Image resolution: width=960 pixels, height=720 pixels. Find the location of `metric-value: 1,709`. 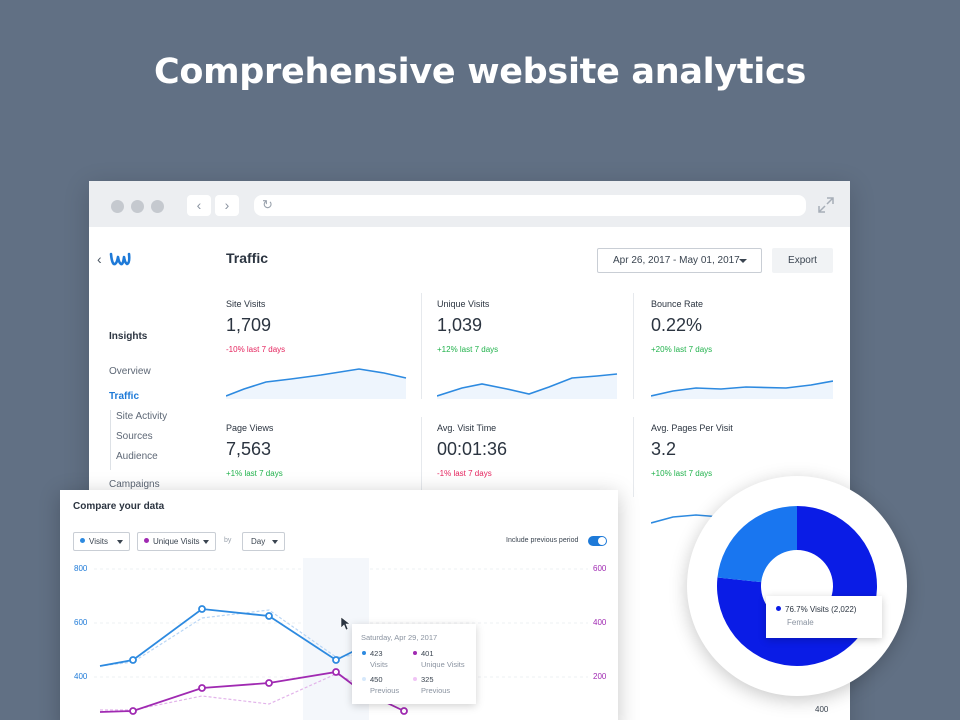

metric-value: 1,709 is located at coordinates (249, 325).